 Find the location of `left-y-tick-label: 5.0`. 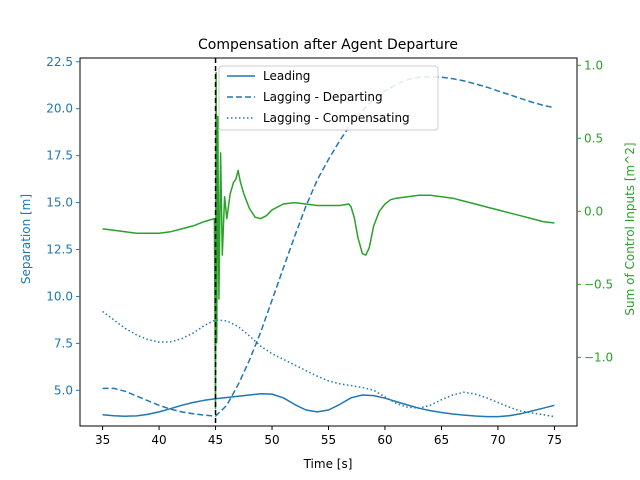

left-y-tick-label: 5.0 is located at coordinates (63, 390).